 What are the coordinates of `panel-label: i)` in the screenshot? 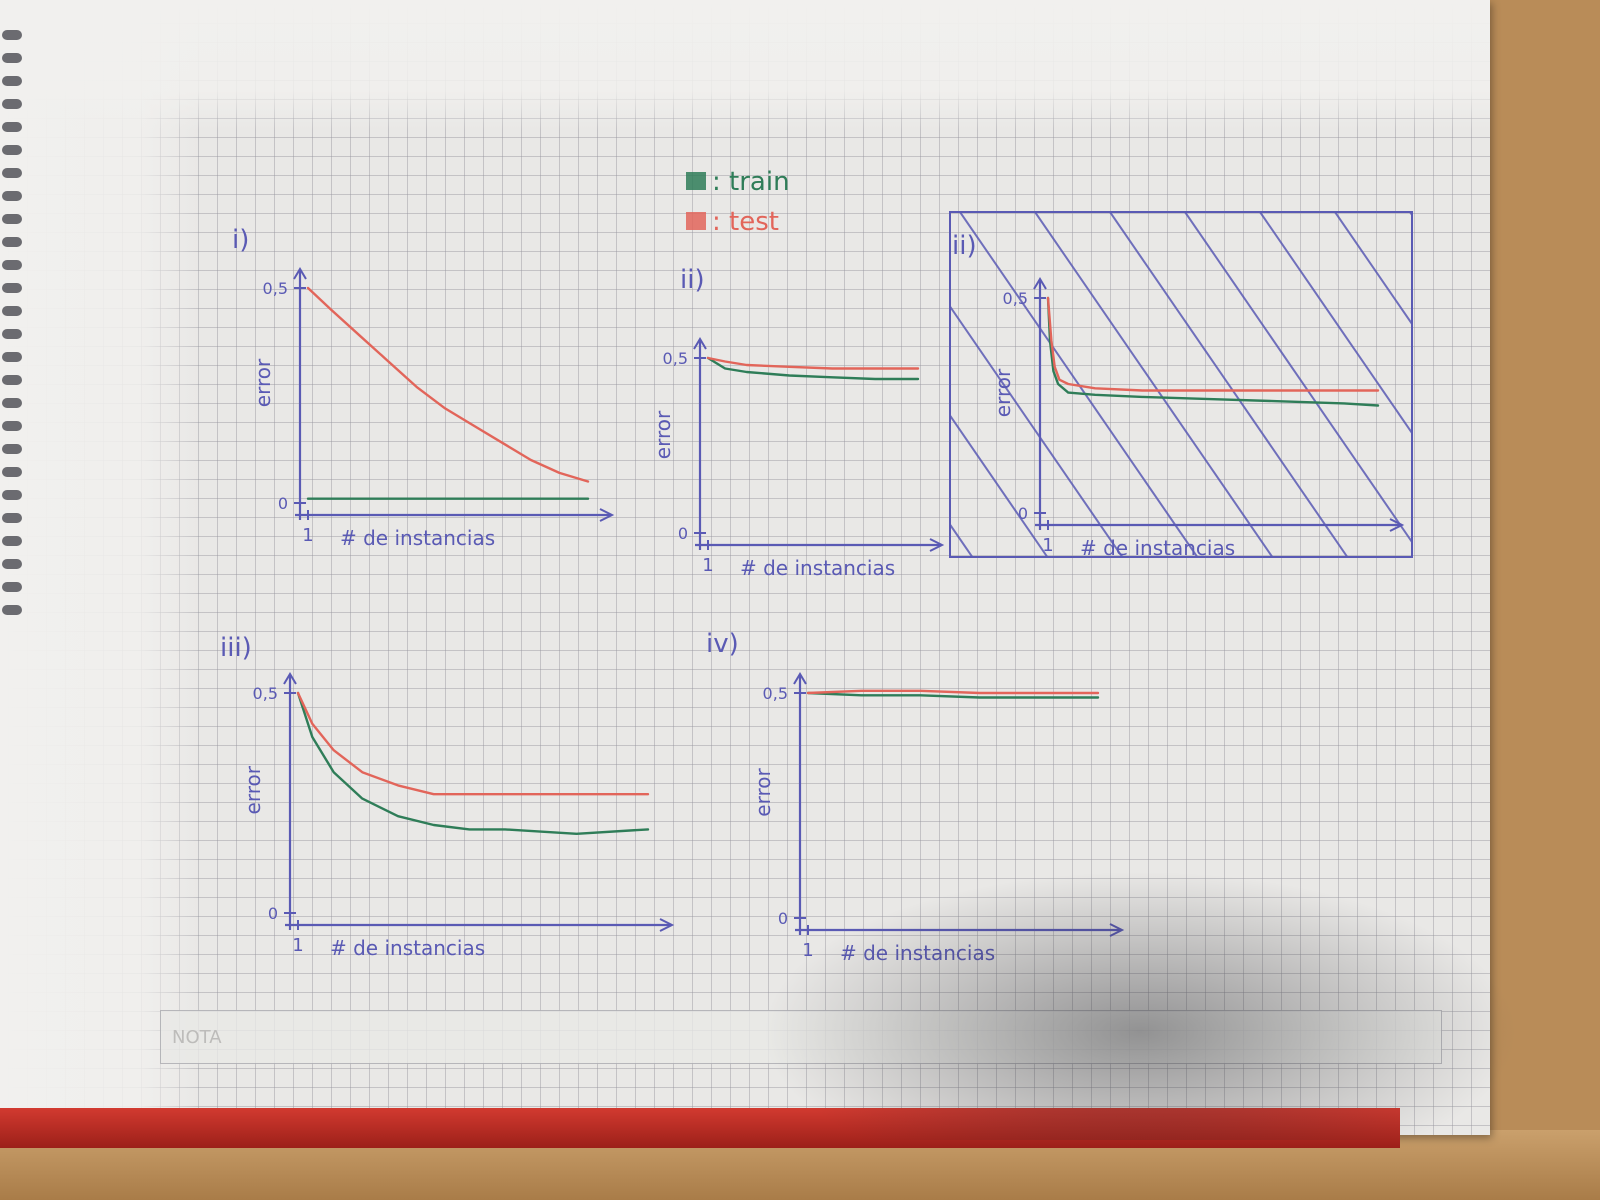 It's located at (240, 240).